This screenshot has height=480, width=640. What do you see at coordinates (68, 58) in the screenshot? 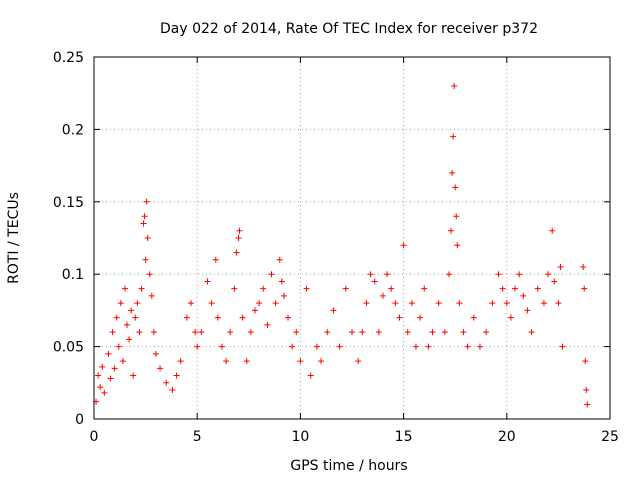
I see `y-tick-label: 0.25` at bounding box center [68, 58].